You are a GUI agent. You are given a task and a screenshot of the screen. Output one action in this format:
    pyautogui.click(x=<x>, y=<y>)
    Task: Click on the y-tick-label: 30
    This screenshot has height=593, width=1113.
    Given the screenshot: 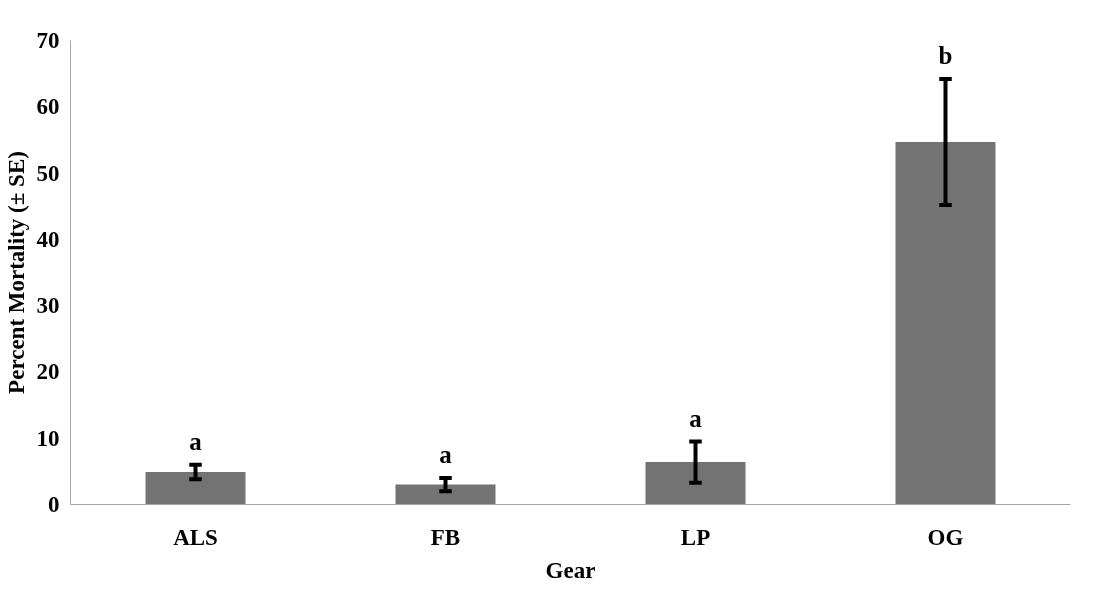 What is the action you would take?
    pyautogui.click(x=48, y=306)
    